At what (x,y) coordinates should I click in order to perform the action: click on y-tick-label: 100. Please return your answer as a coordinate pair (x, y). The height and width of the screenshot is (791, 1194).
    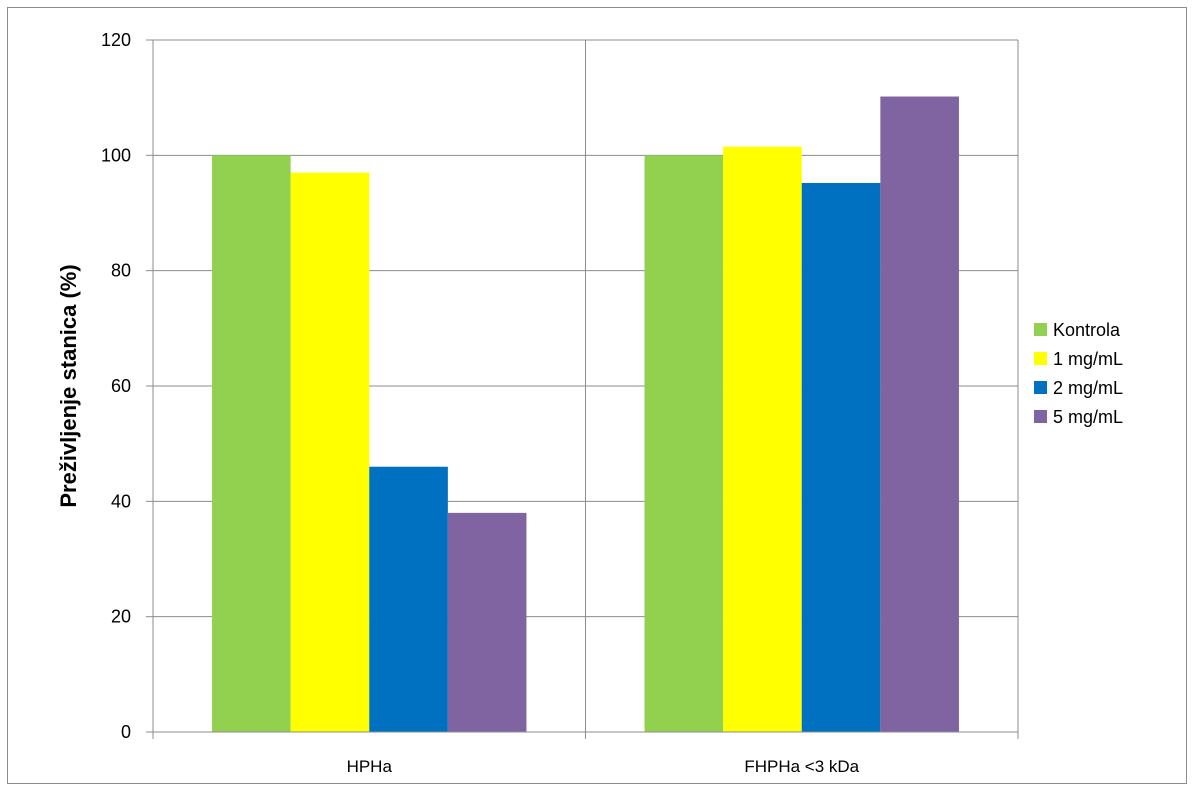
    Looking at the image, I should click on (116, 155).